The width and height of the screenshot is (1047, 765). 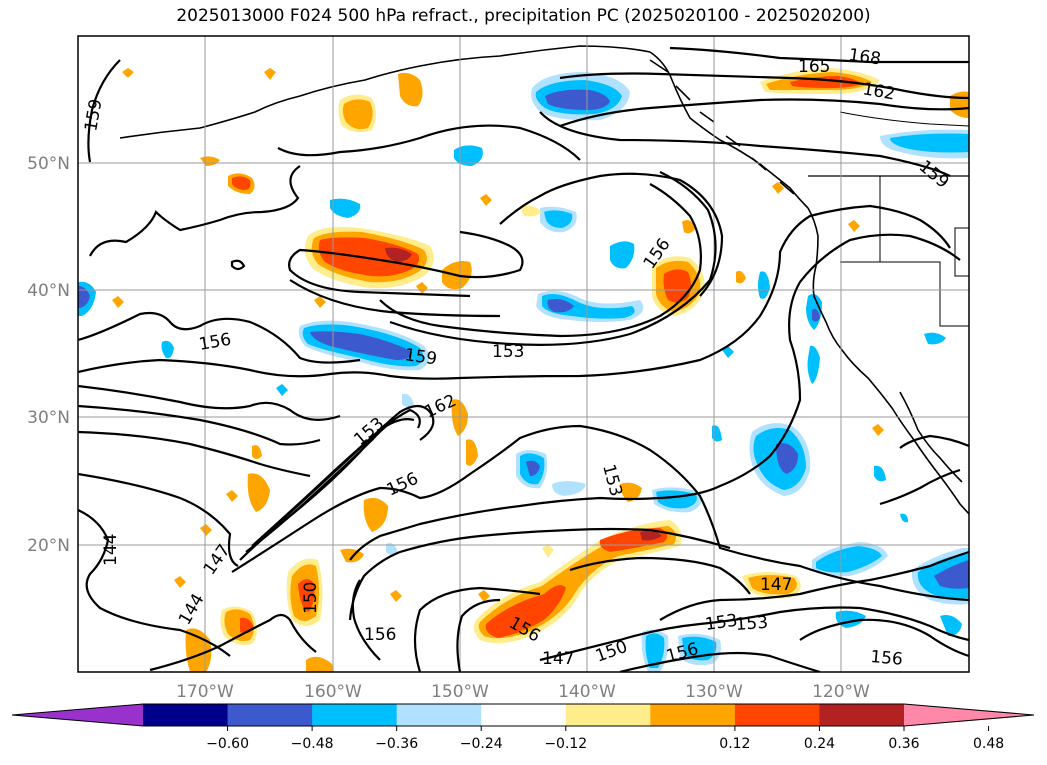 I want to click on contour-label: 165, so click(x=814, y=67).